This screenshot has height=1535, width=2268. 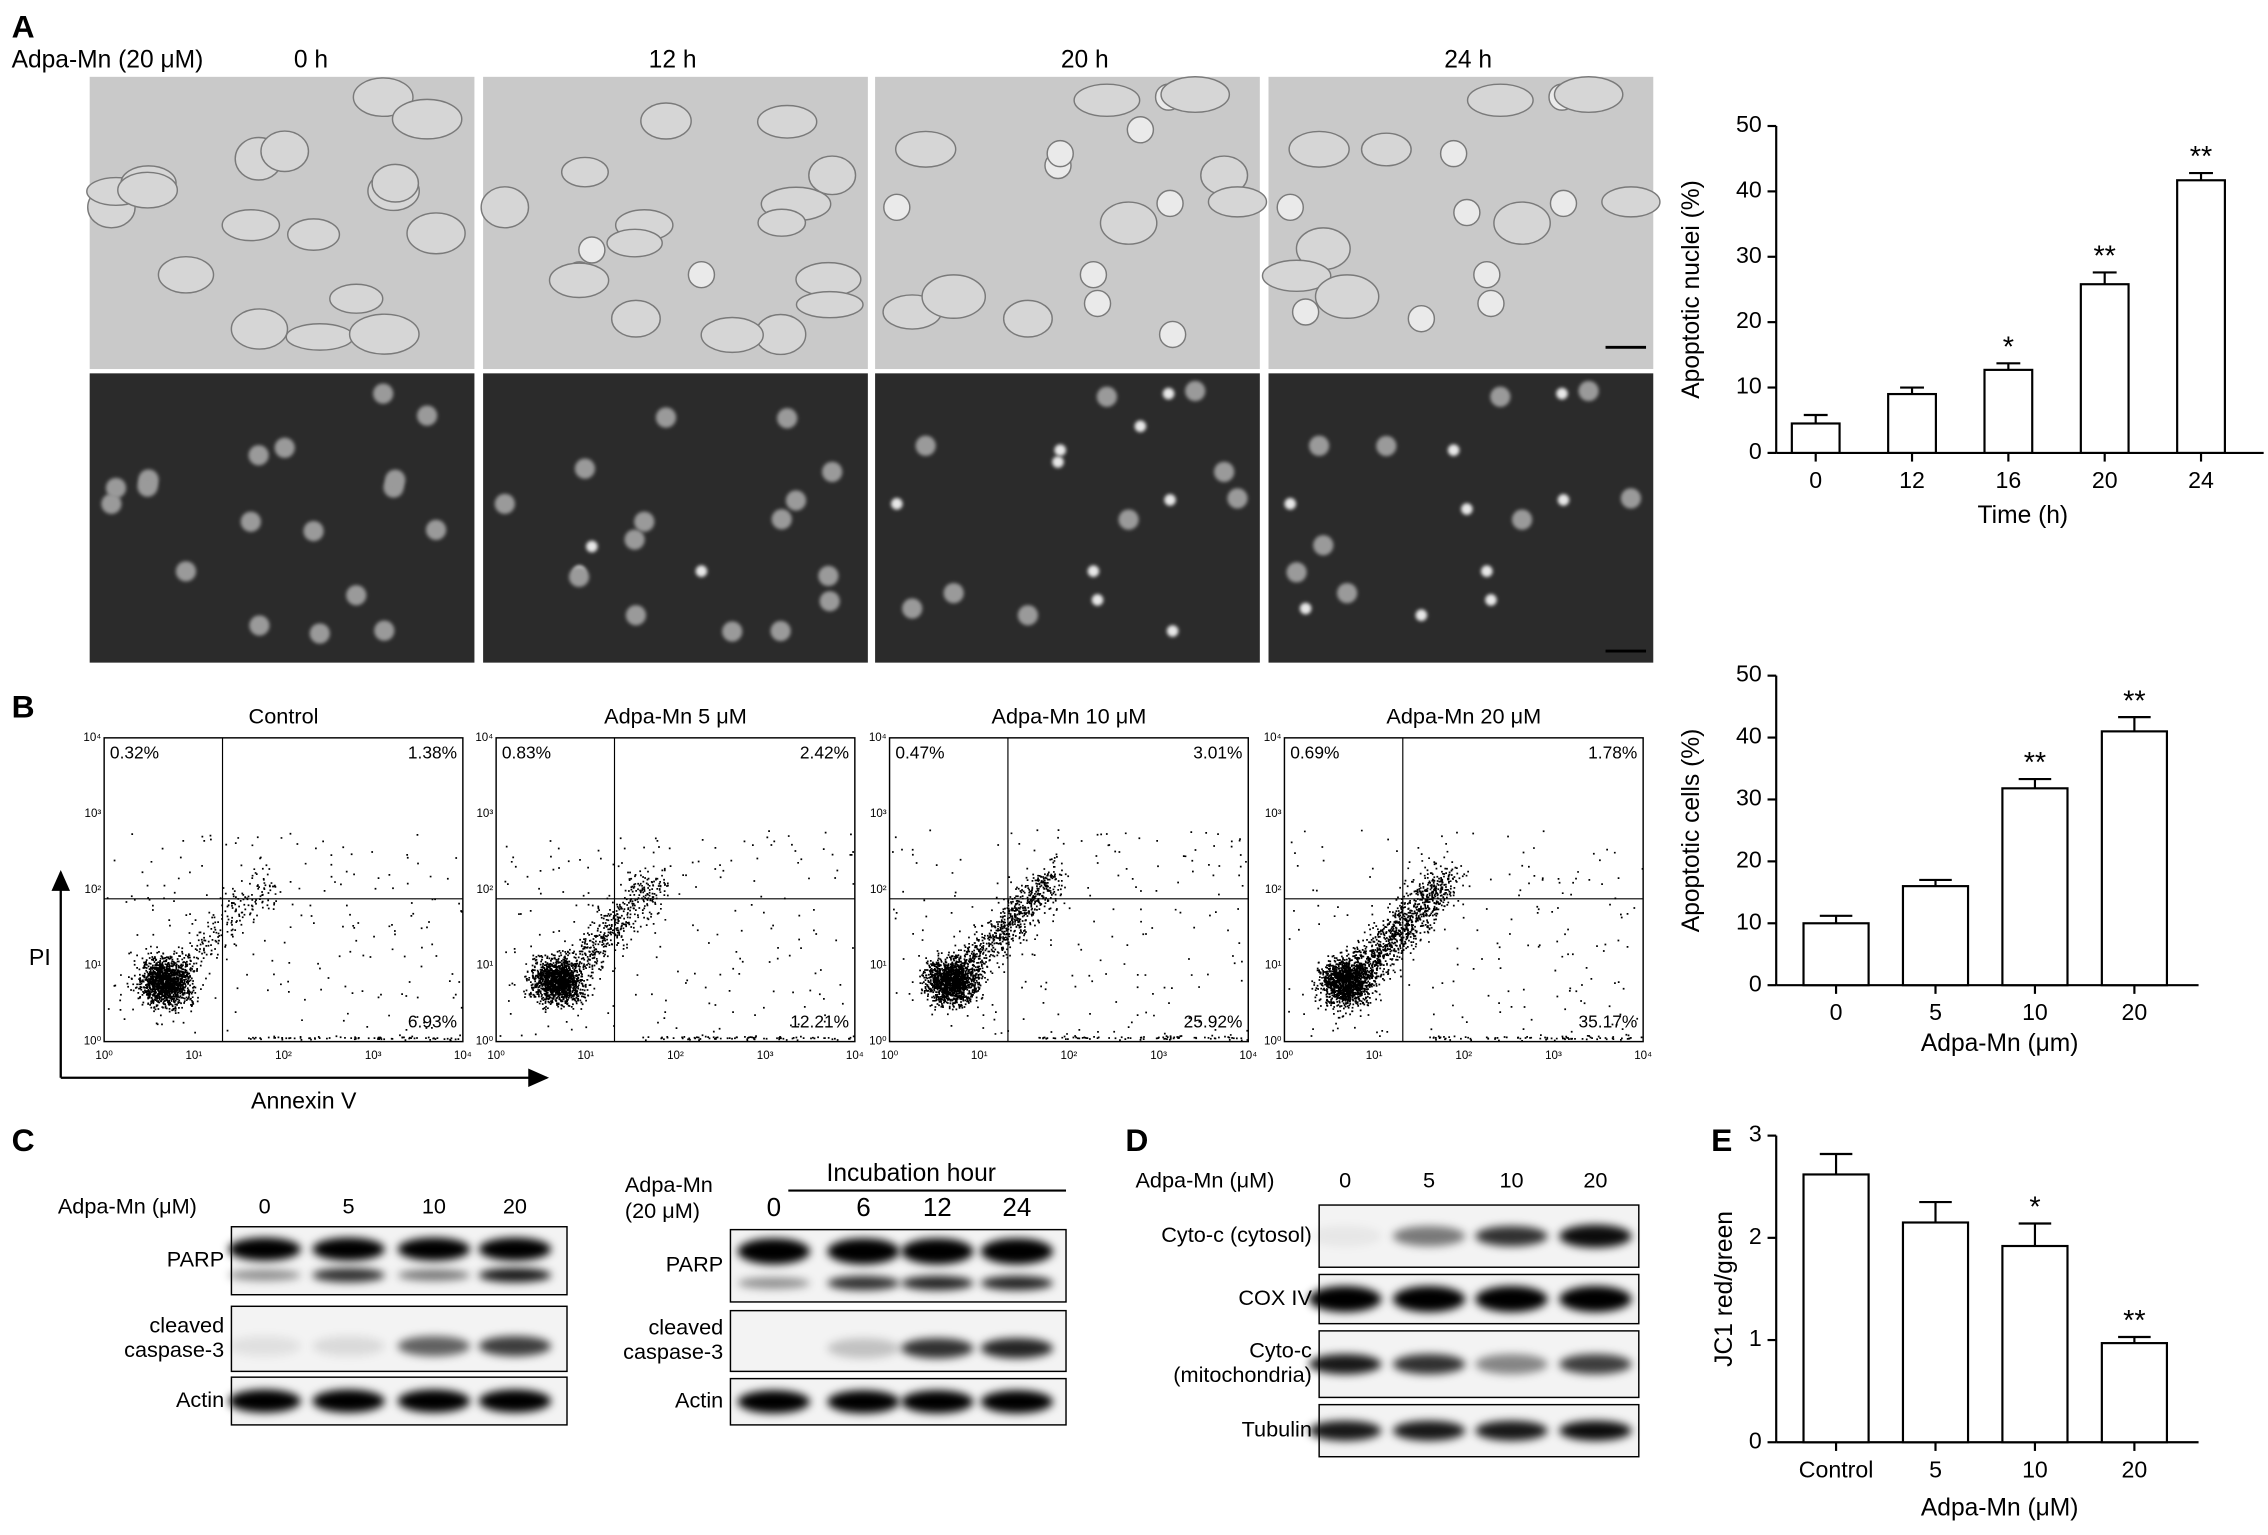 I want to click on panel-label: E, so click(x=1721, y=1140).